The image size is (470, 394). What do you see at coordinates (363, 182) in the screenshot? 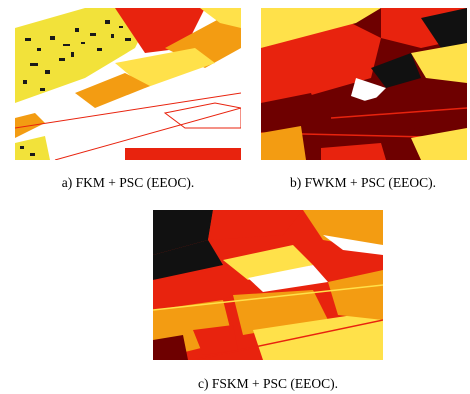
I see `caption-b: b) FWKM + PSC (EEOC).` at bounding box center [363, 182].